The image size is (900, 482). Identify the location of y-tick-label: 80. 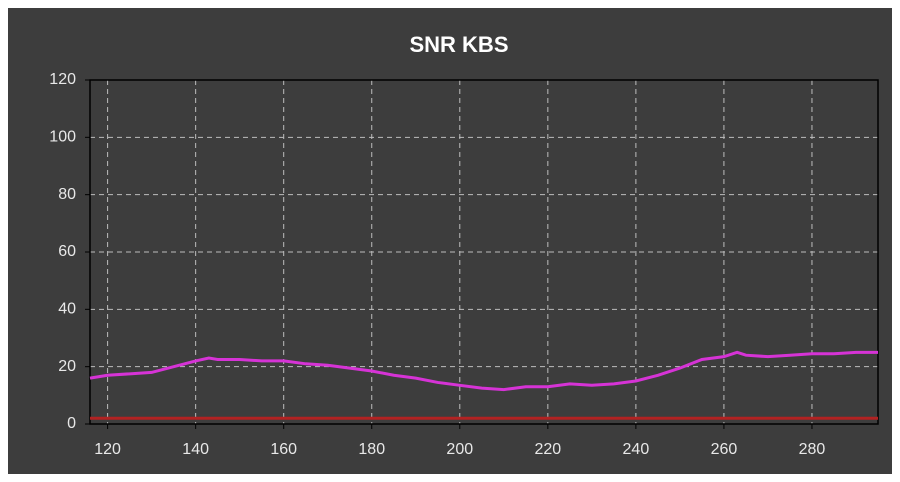
(67, 194).